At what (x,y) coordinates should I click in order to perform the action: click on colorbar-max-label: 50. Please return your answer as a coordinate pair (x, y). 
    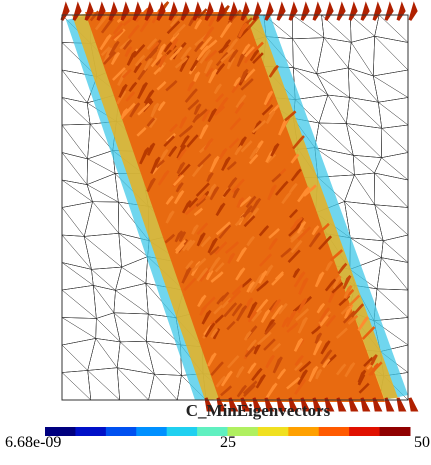
    Looking at the image, I should click on (422, 442).